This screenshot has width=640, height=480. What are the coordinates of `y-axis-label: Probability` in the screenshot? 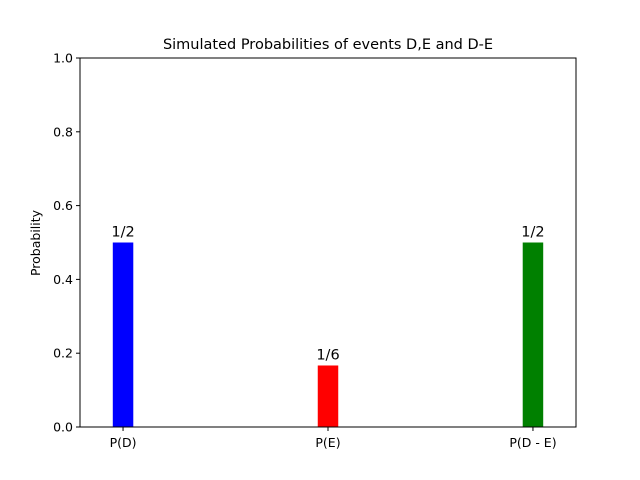 It's located at (35, 242).